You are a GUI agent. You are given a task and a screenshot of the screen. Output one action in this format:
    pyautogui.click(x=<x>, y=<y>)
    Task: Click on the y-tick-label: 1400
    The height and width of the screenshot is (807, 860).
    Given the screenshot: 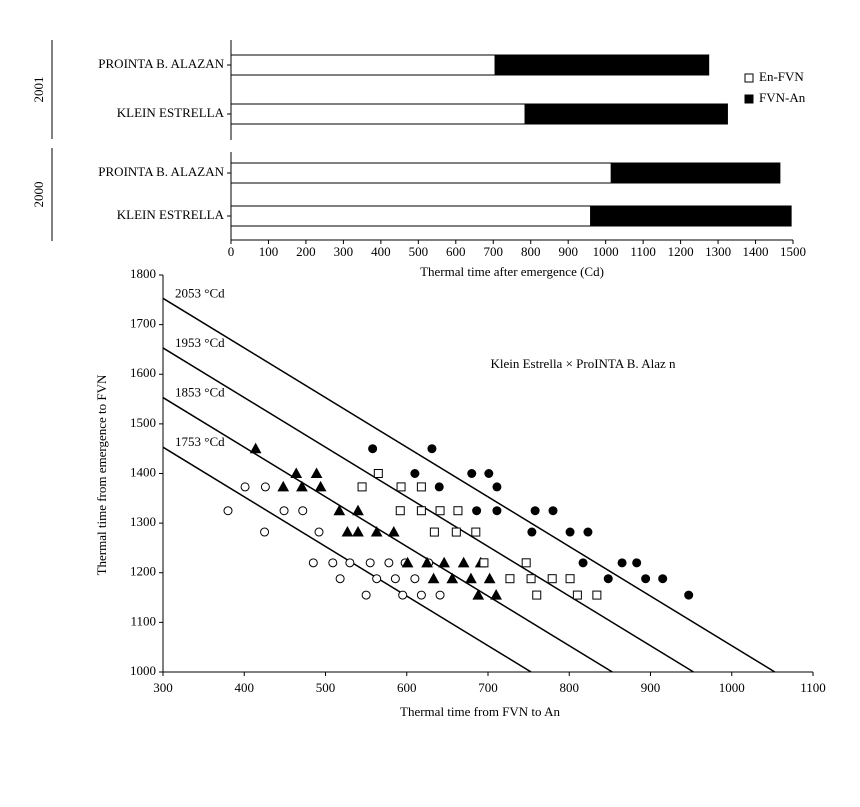 What is the action you would take?
    pyautogui.click(x=143, y=471)
    